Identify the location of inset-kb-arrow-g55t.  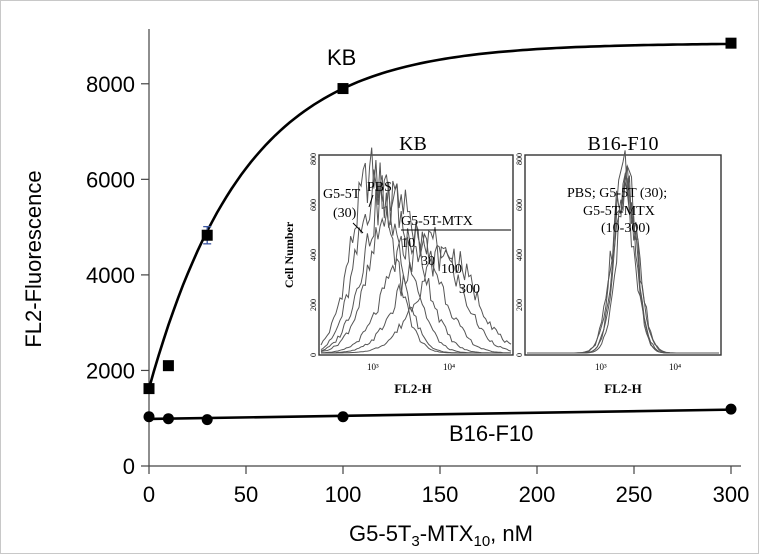
(358, 228).